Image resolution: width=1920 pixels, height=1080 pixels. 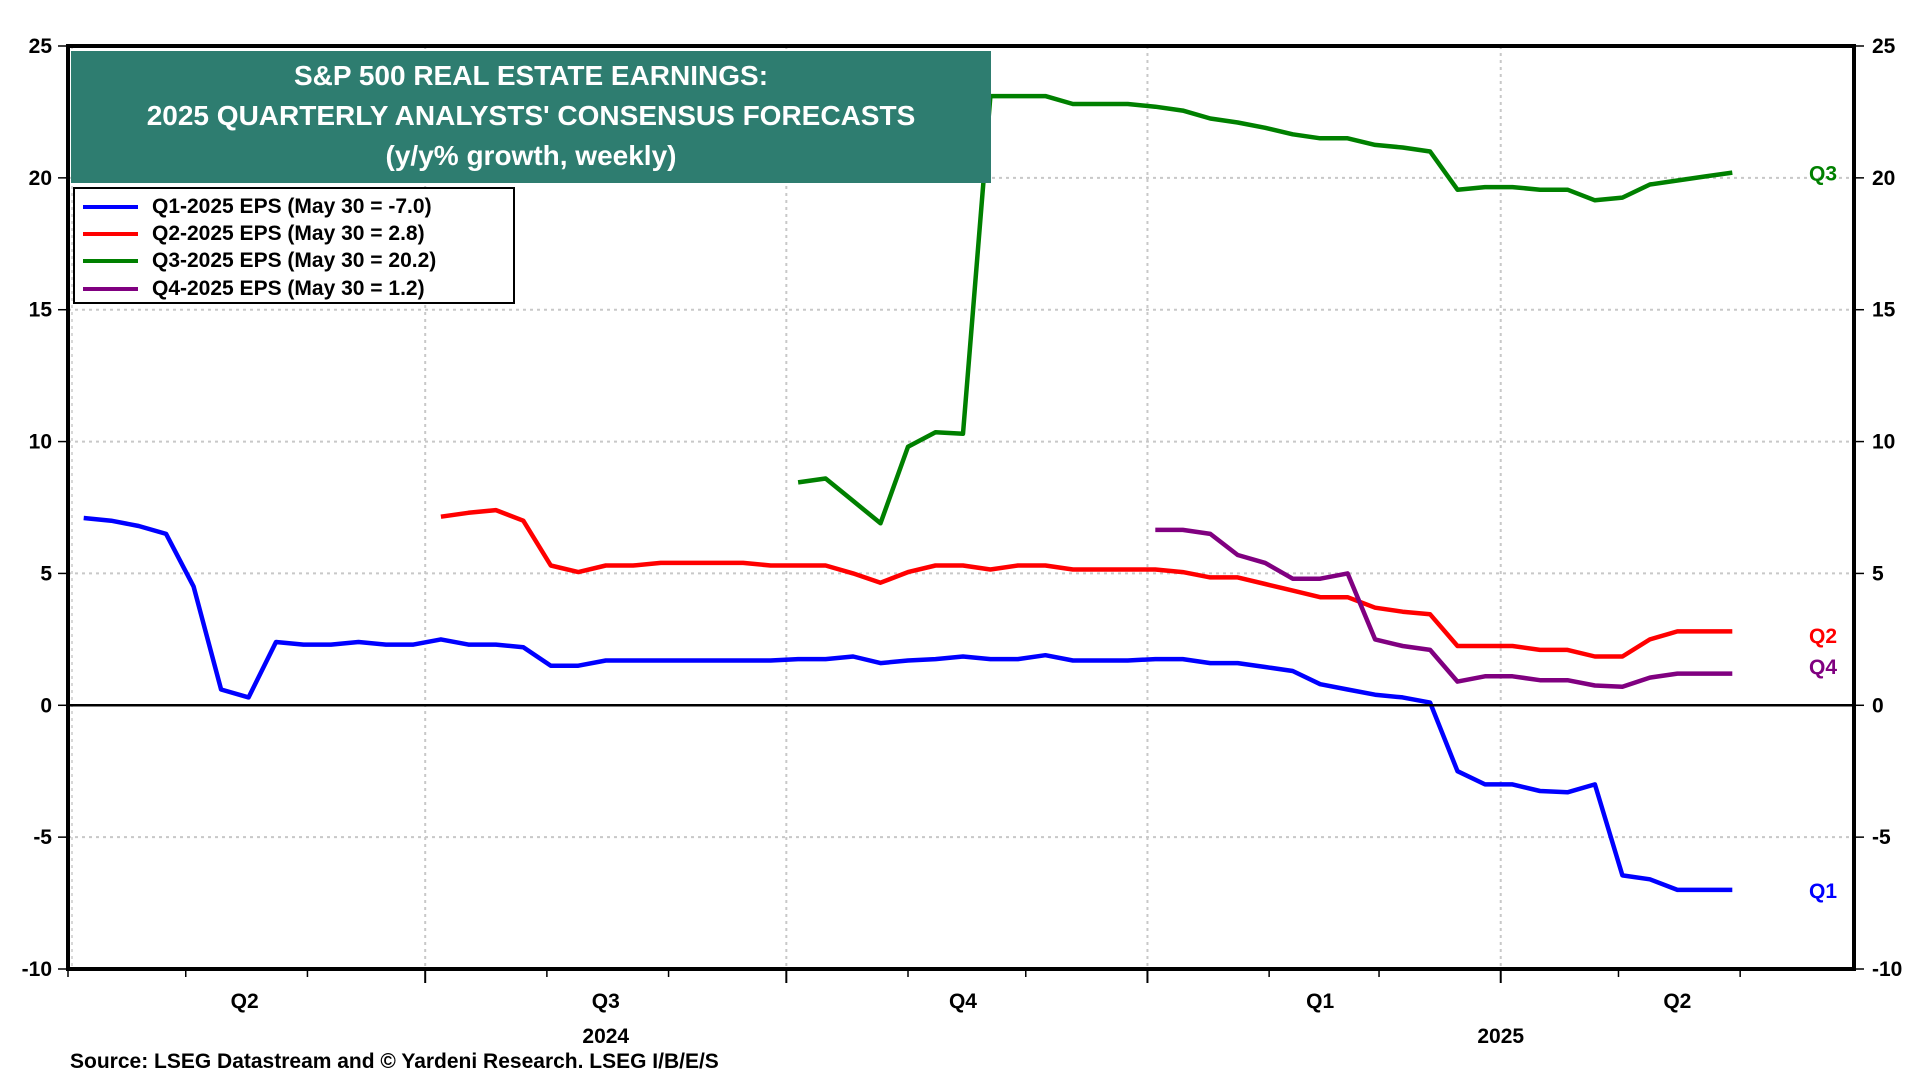 I want to click on legend-item-q4: Q4-2025 EPS (May 30 = 1.2), so click(x=294, y=288).